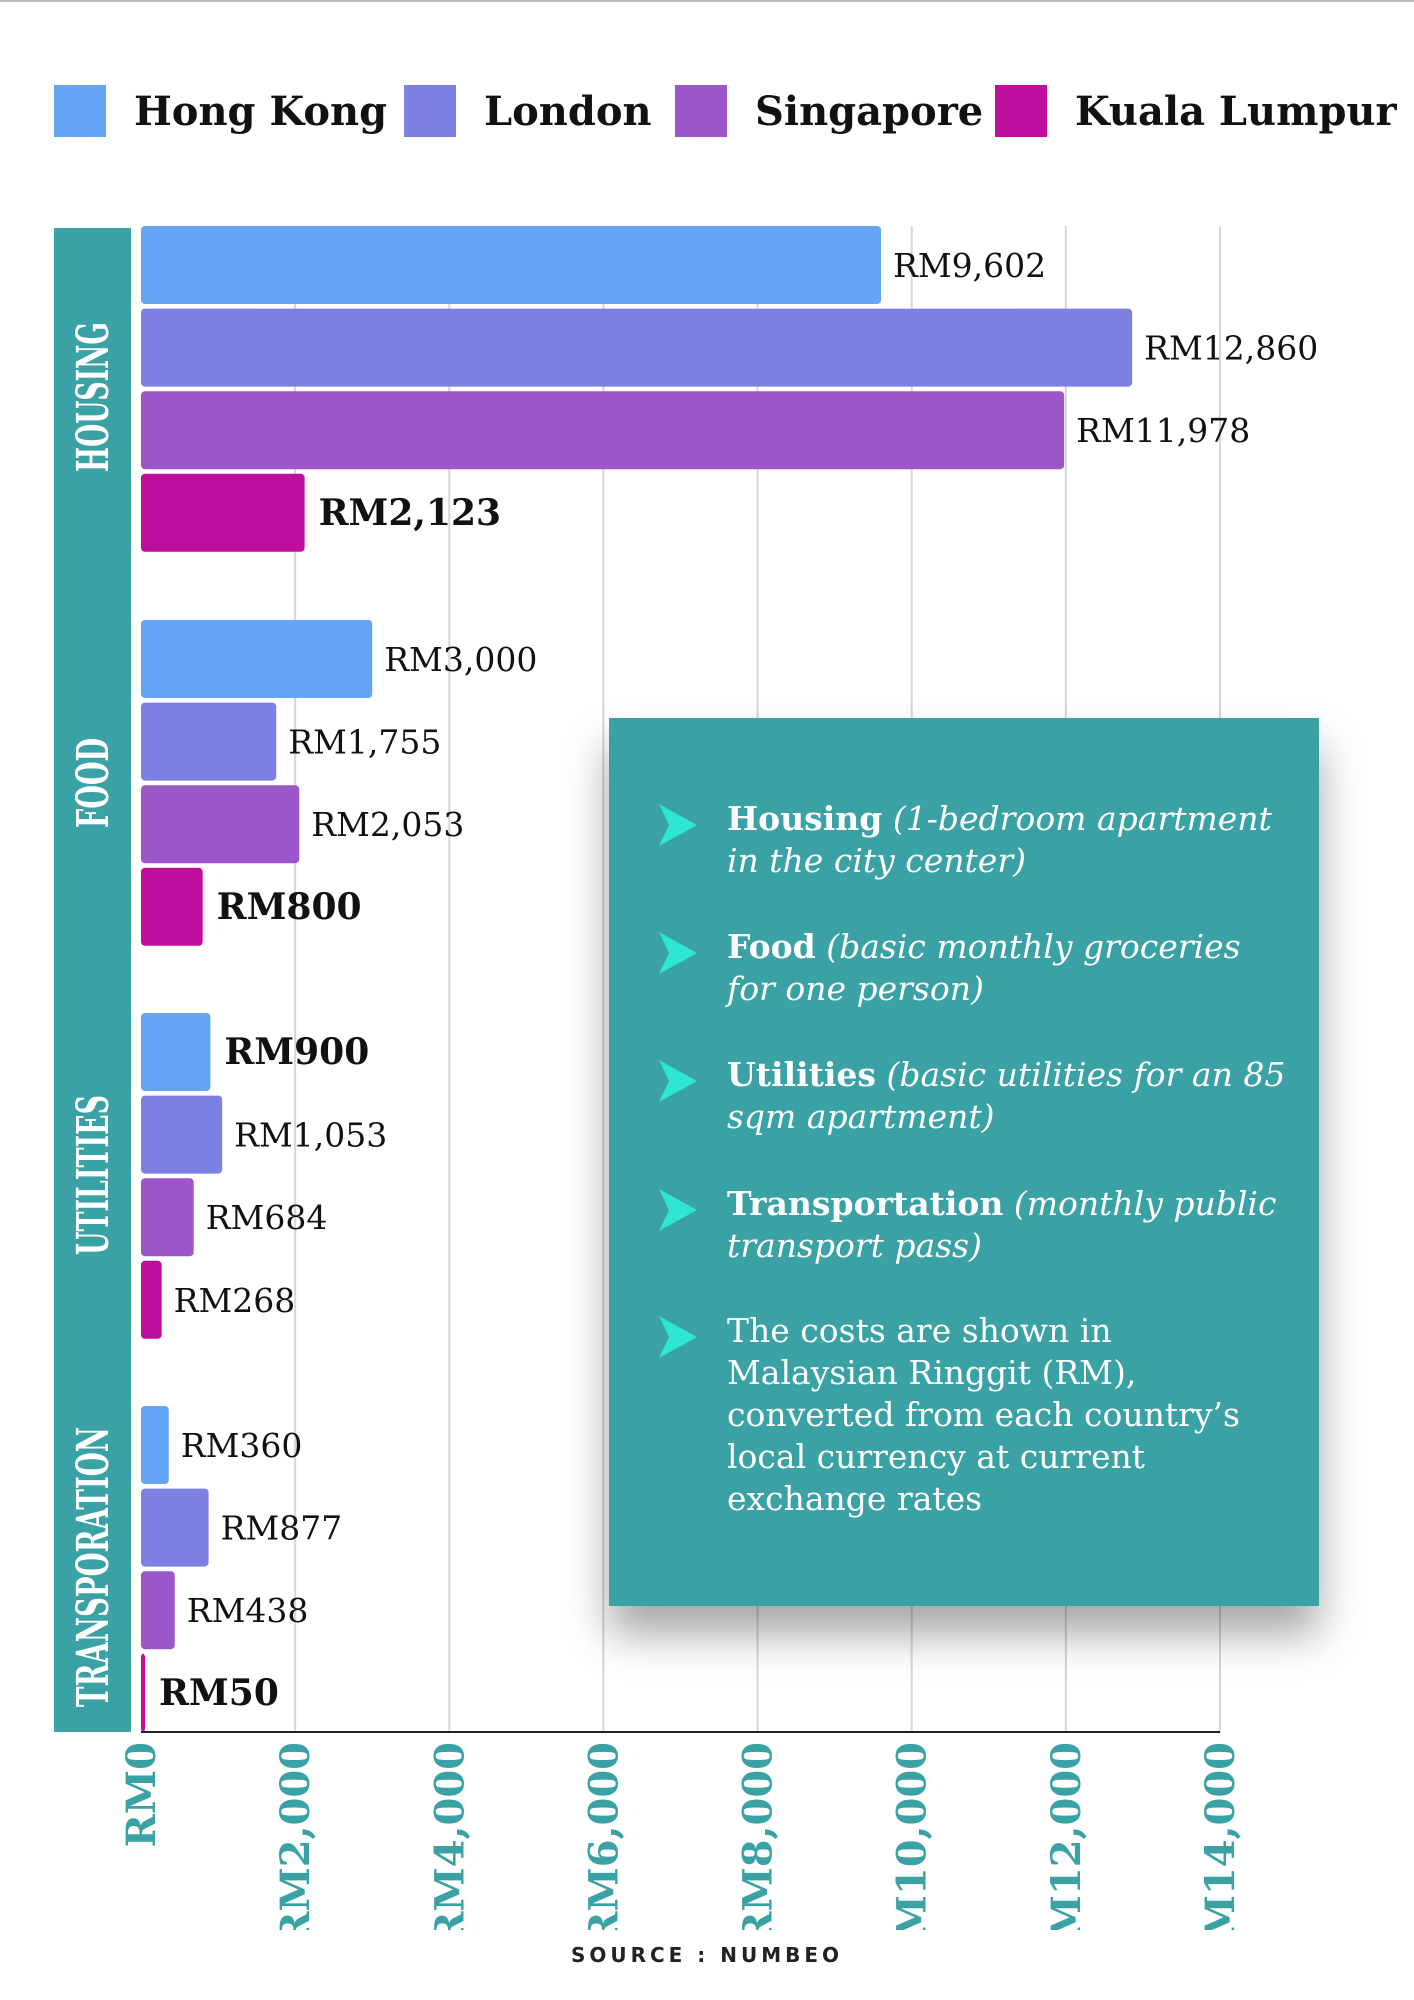 This screenshot has height=2000, width=1414. Describe the element at coordinates (296, 1052) in the screenshot. I see `data-label: RM900` at that location.